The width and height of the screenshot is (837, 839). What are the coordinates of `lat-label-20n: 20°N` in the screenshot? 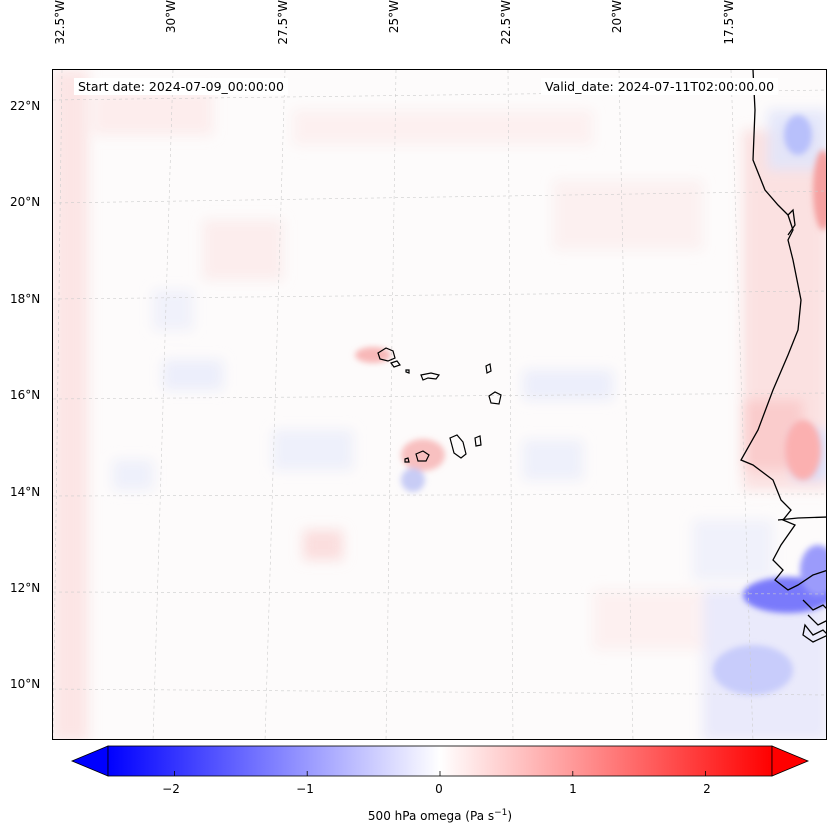 It's located at (25, 202).